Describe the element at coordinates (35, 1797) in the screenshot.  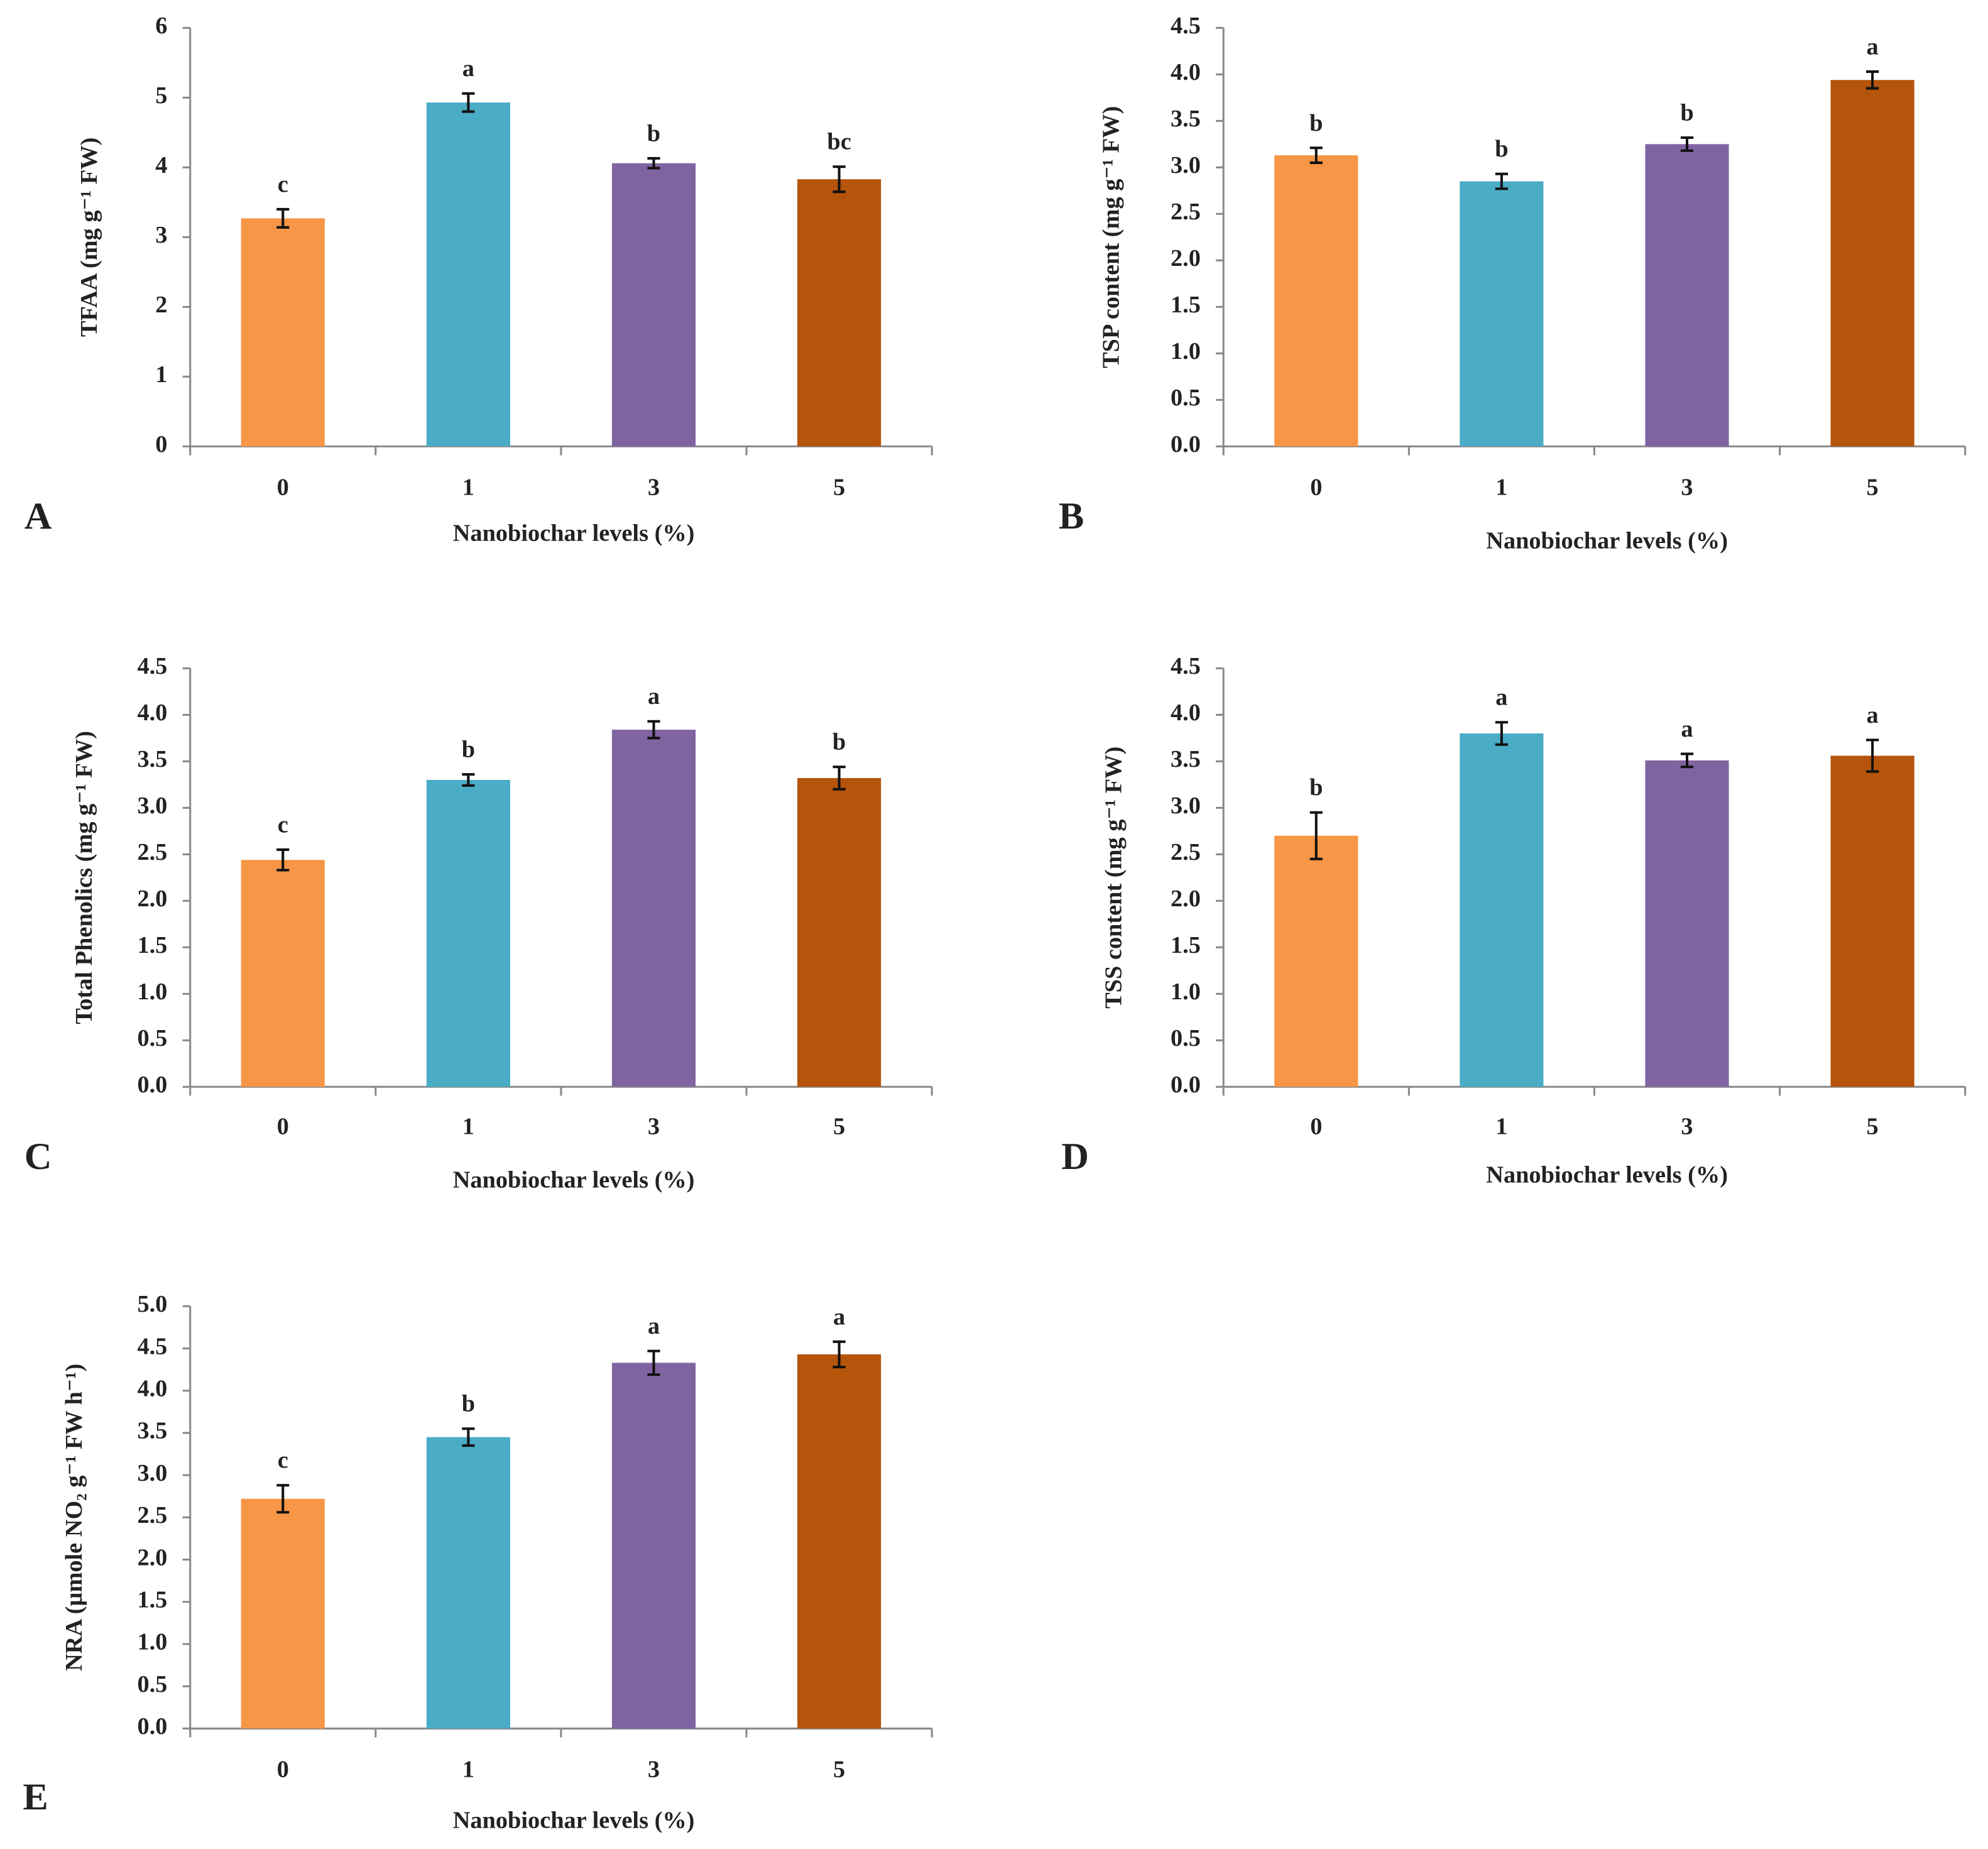
I see `panel-label: E` at that location.